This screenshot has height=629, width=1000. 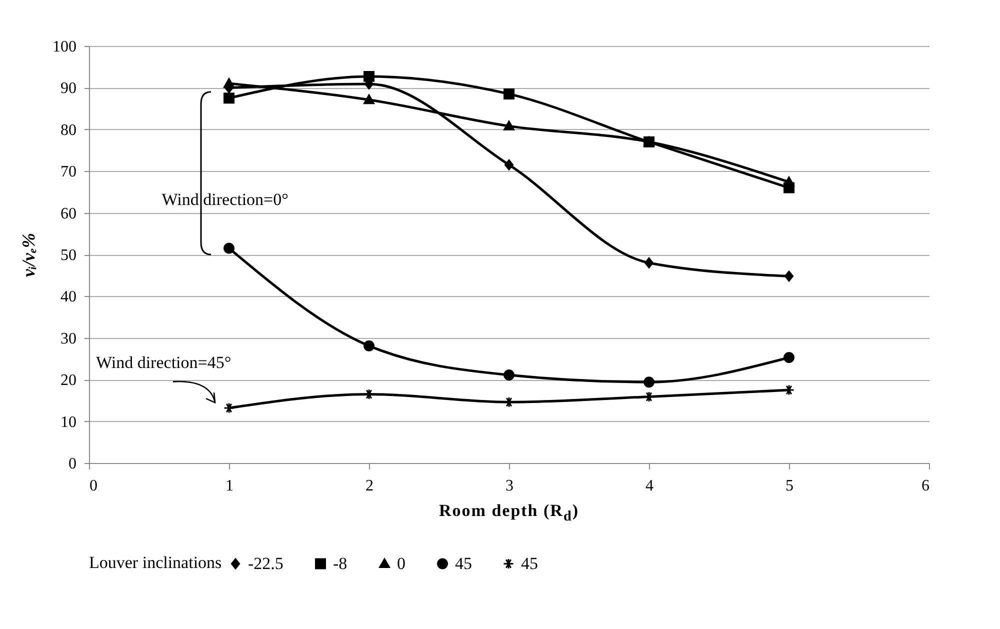 I want to click on y-tick-label: 20, so click(x=68, y=381).